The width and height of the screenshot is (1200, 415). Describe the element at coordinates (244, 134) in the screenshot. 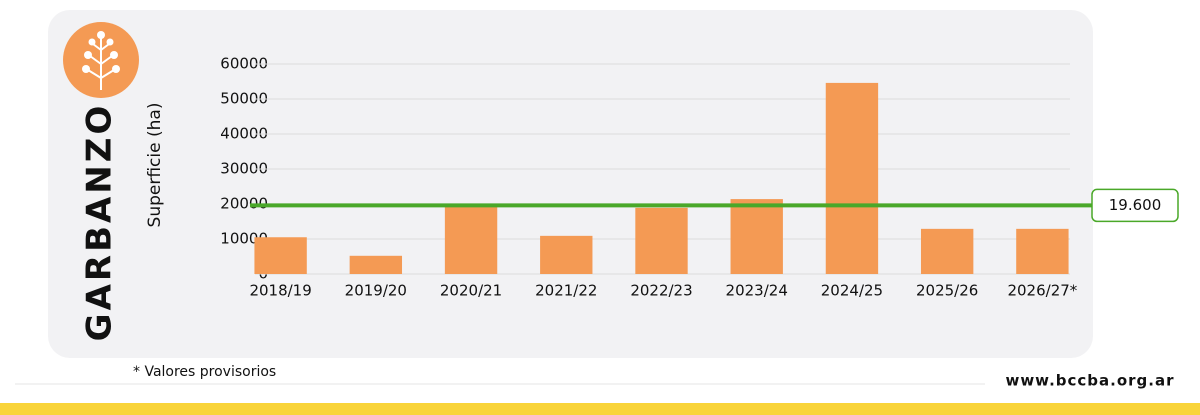

I see `y-tick-label: 40000` at that location.